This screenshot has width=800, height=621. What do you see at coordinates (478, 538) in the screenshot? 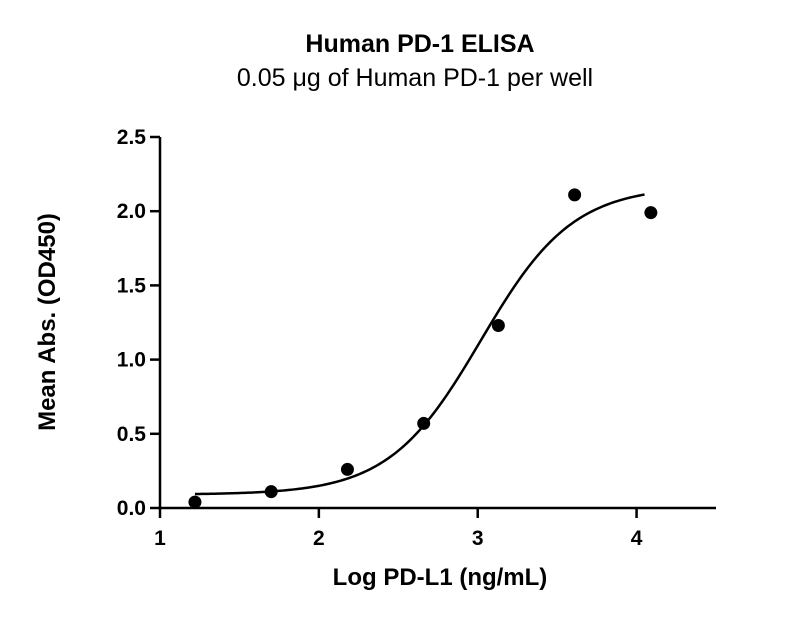
I see `x-tick-label: 3` at bounding box center [478, 538].